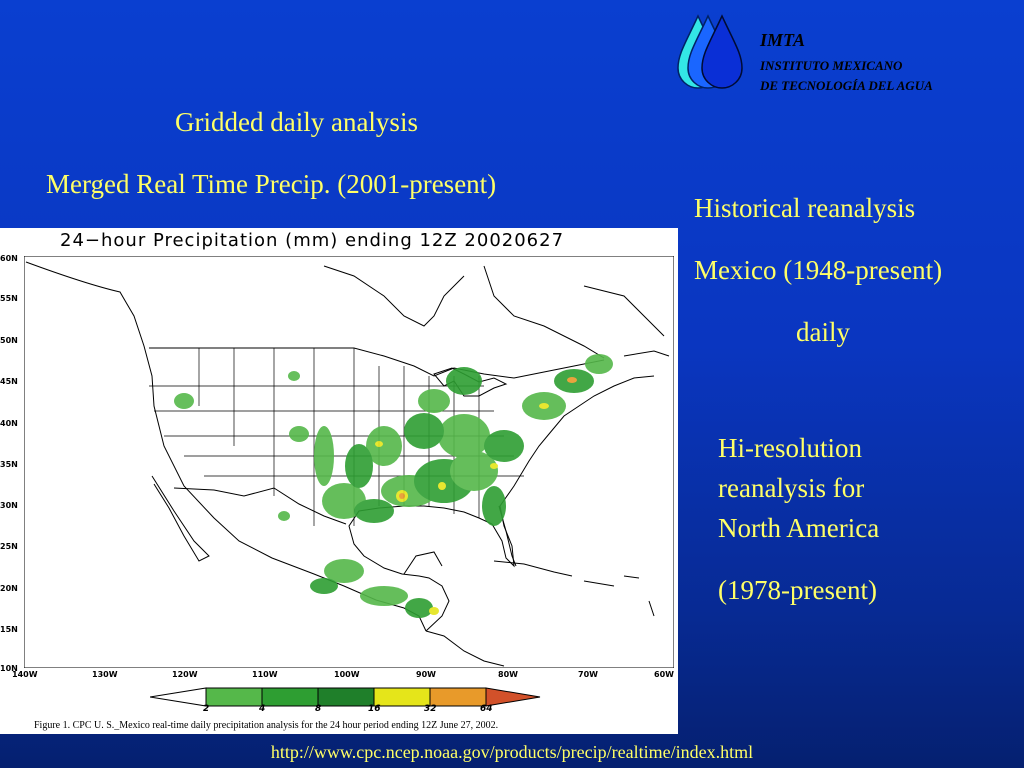 The image size is (1024, 768). Describe the element at coordinates (265, 674) in the screenshot. I see `lon-label: 110W` at that location.